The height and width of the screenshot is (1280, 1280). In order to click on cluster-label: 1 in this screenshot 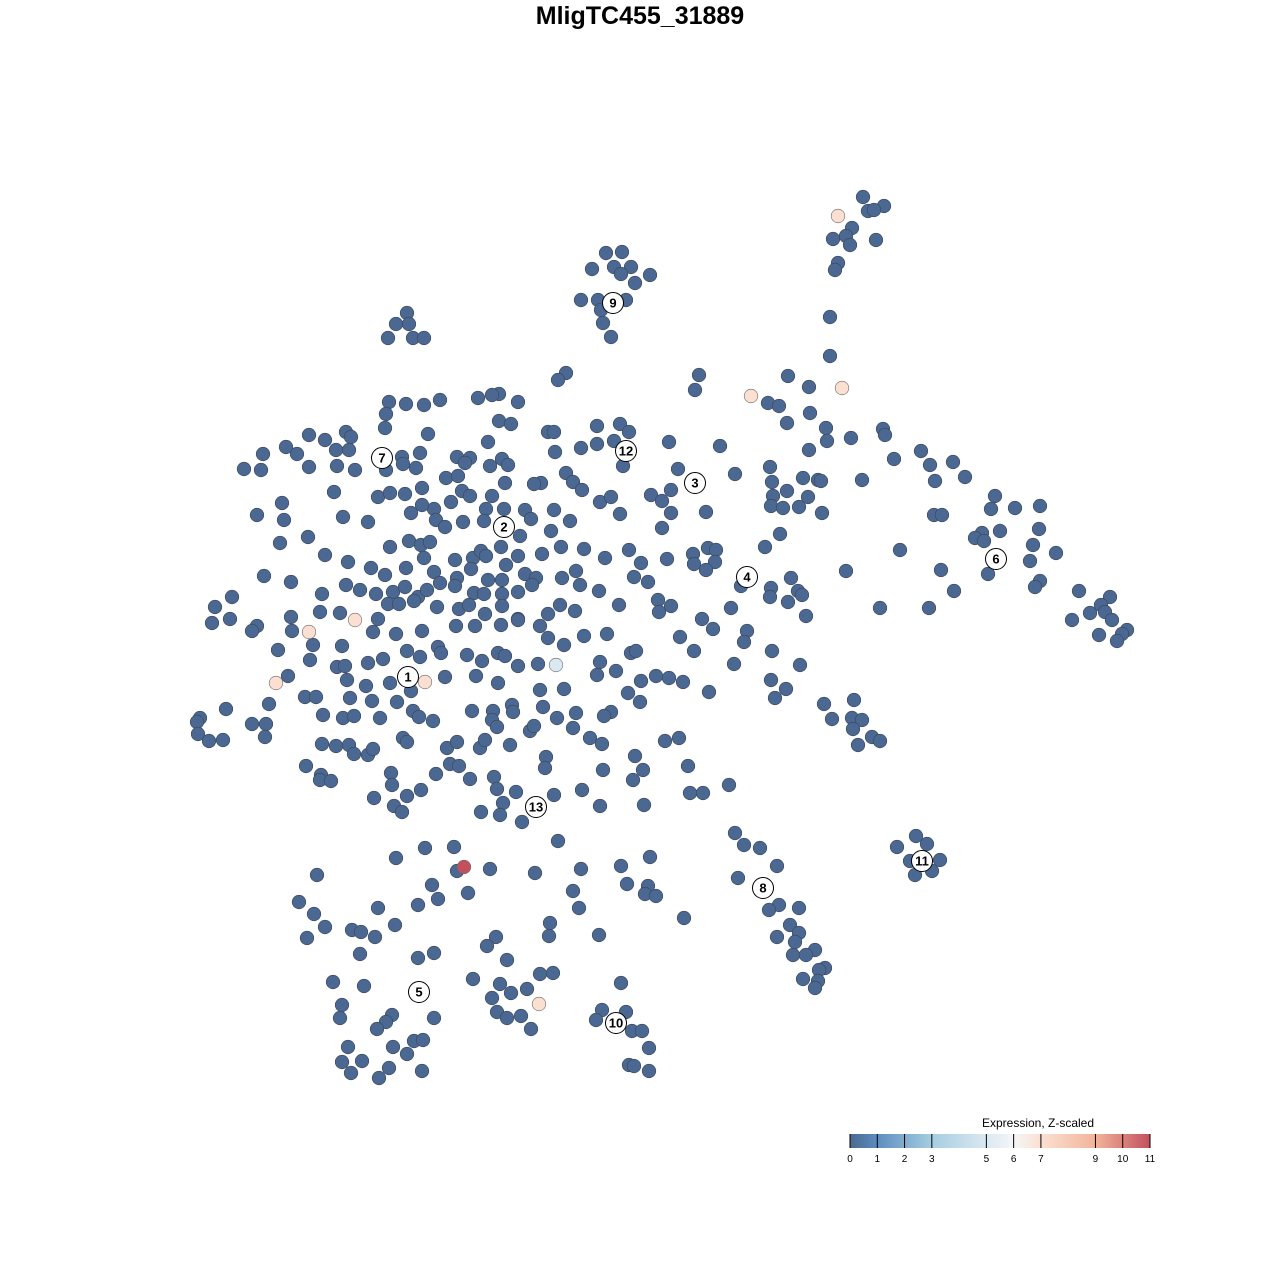, I will do `click(408, 677)`.